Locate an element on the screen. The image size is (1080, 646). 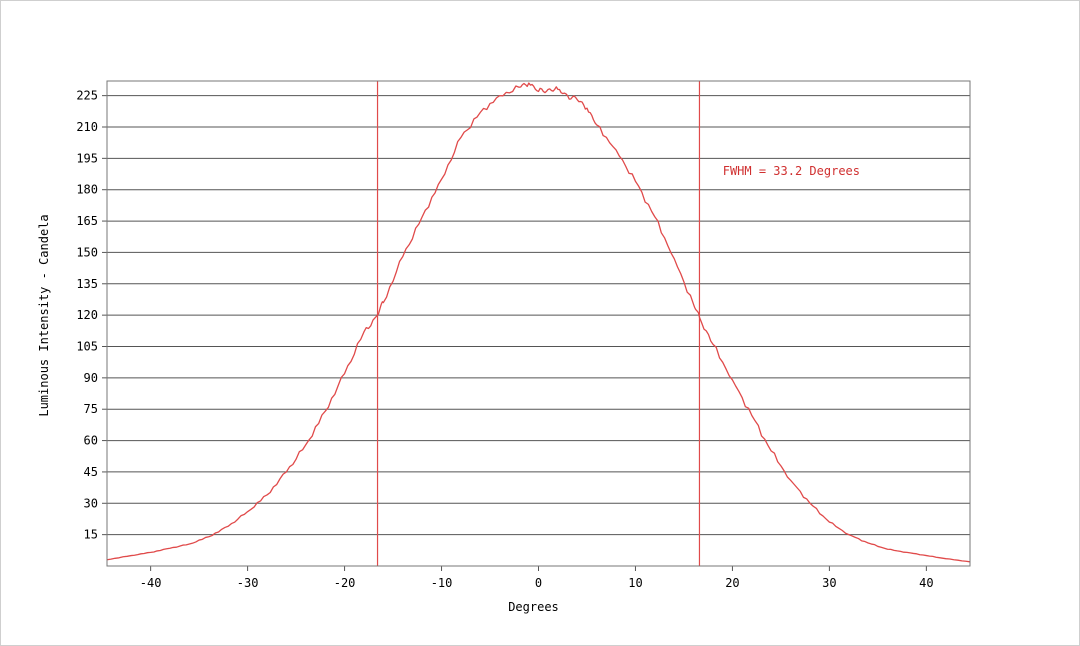
y-tick-label: 225 is located at coordinates (87, 96).